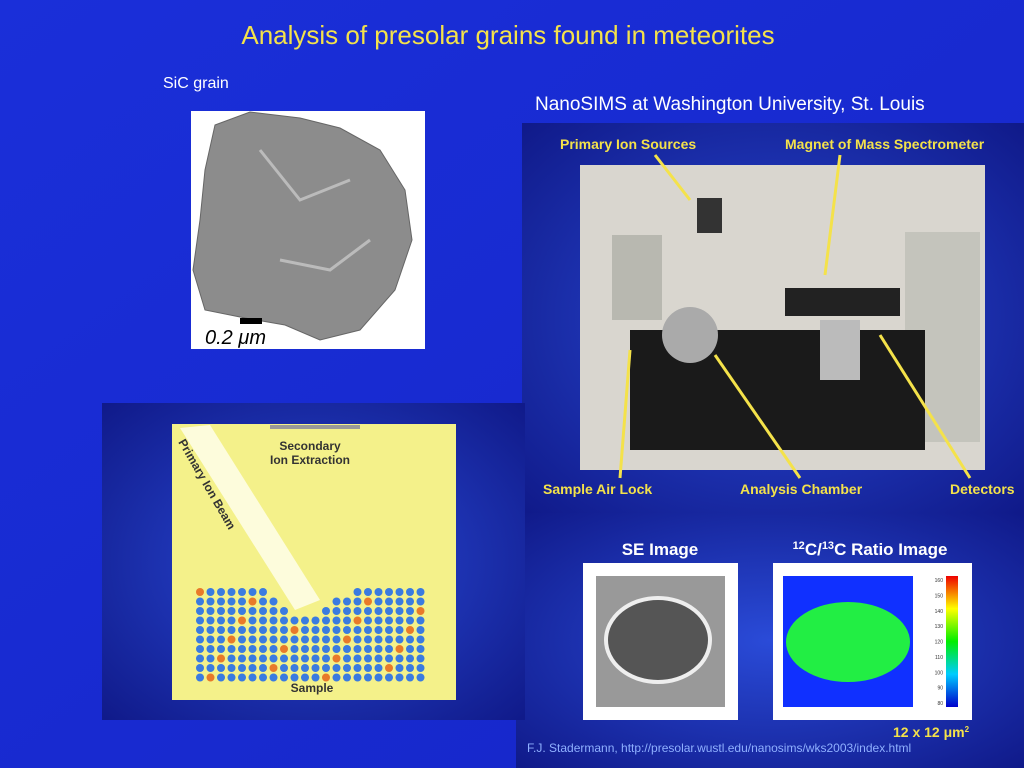 This screenshot has height=768, width=1024. I want to click on photo-label: Detectors, so click(982, 489).